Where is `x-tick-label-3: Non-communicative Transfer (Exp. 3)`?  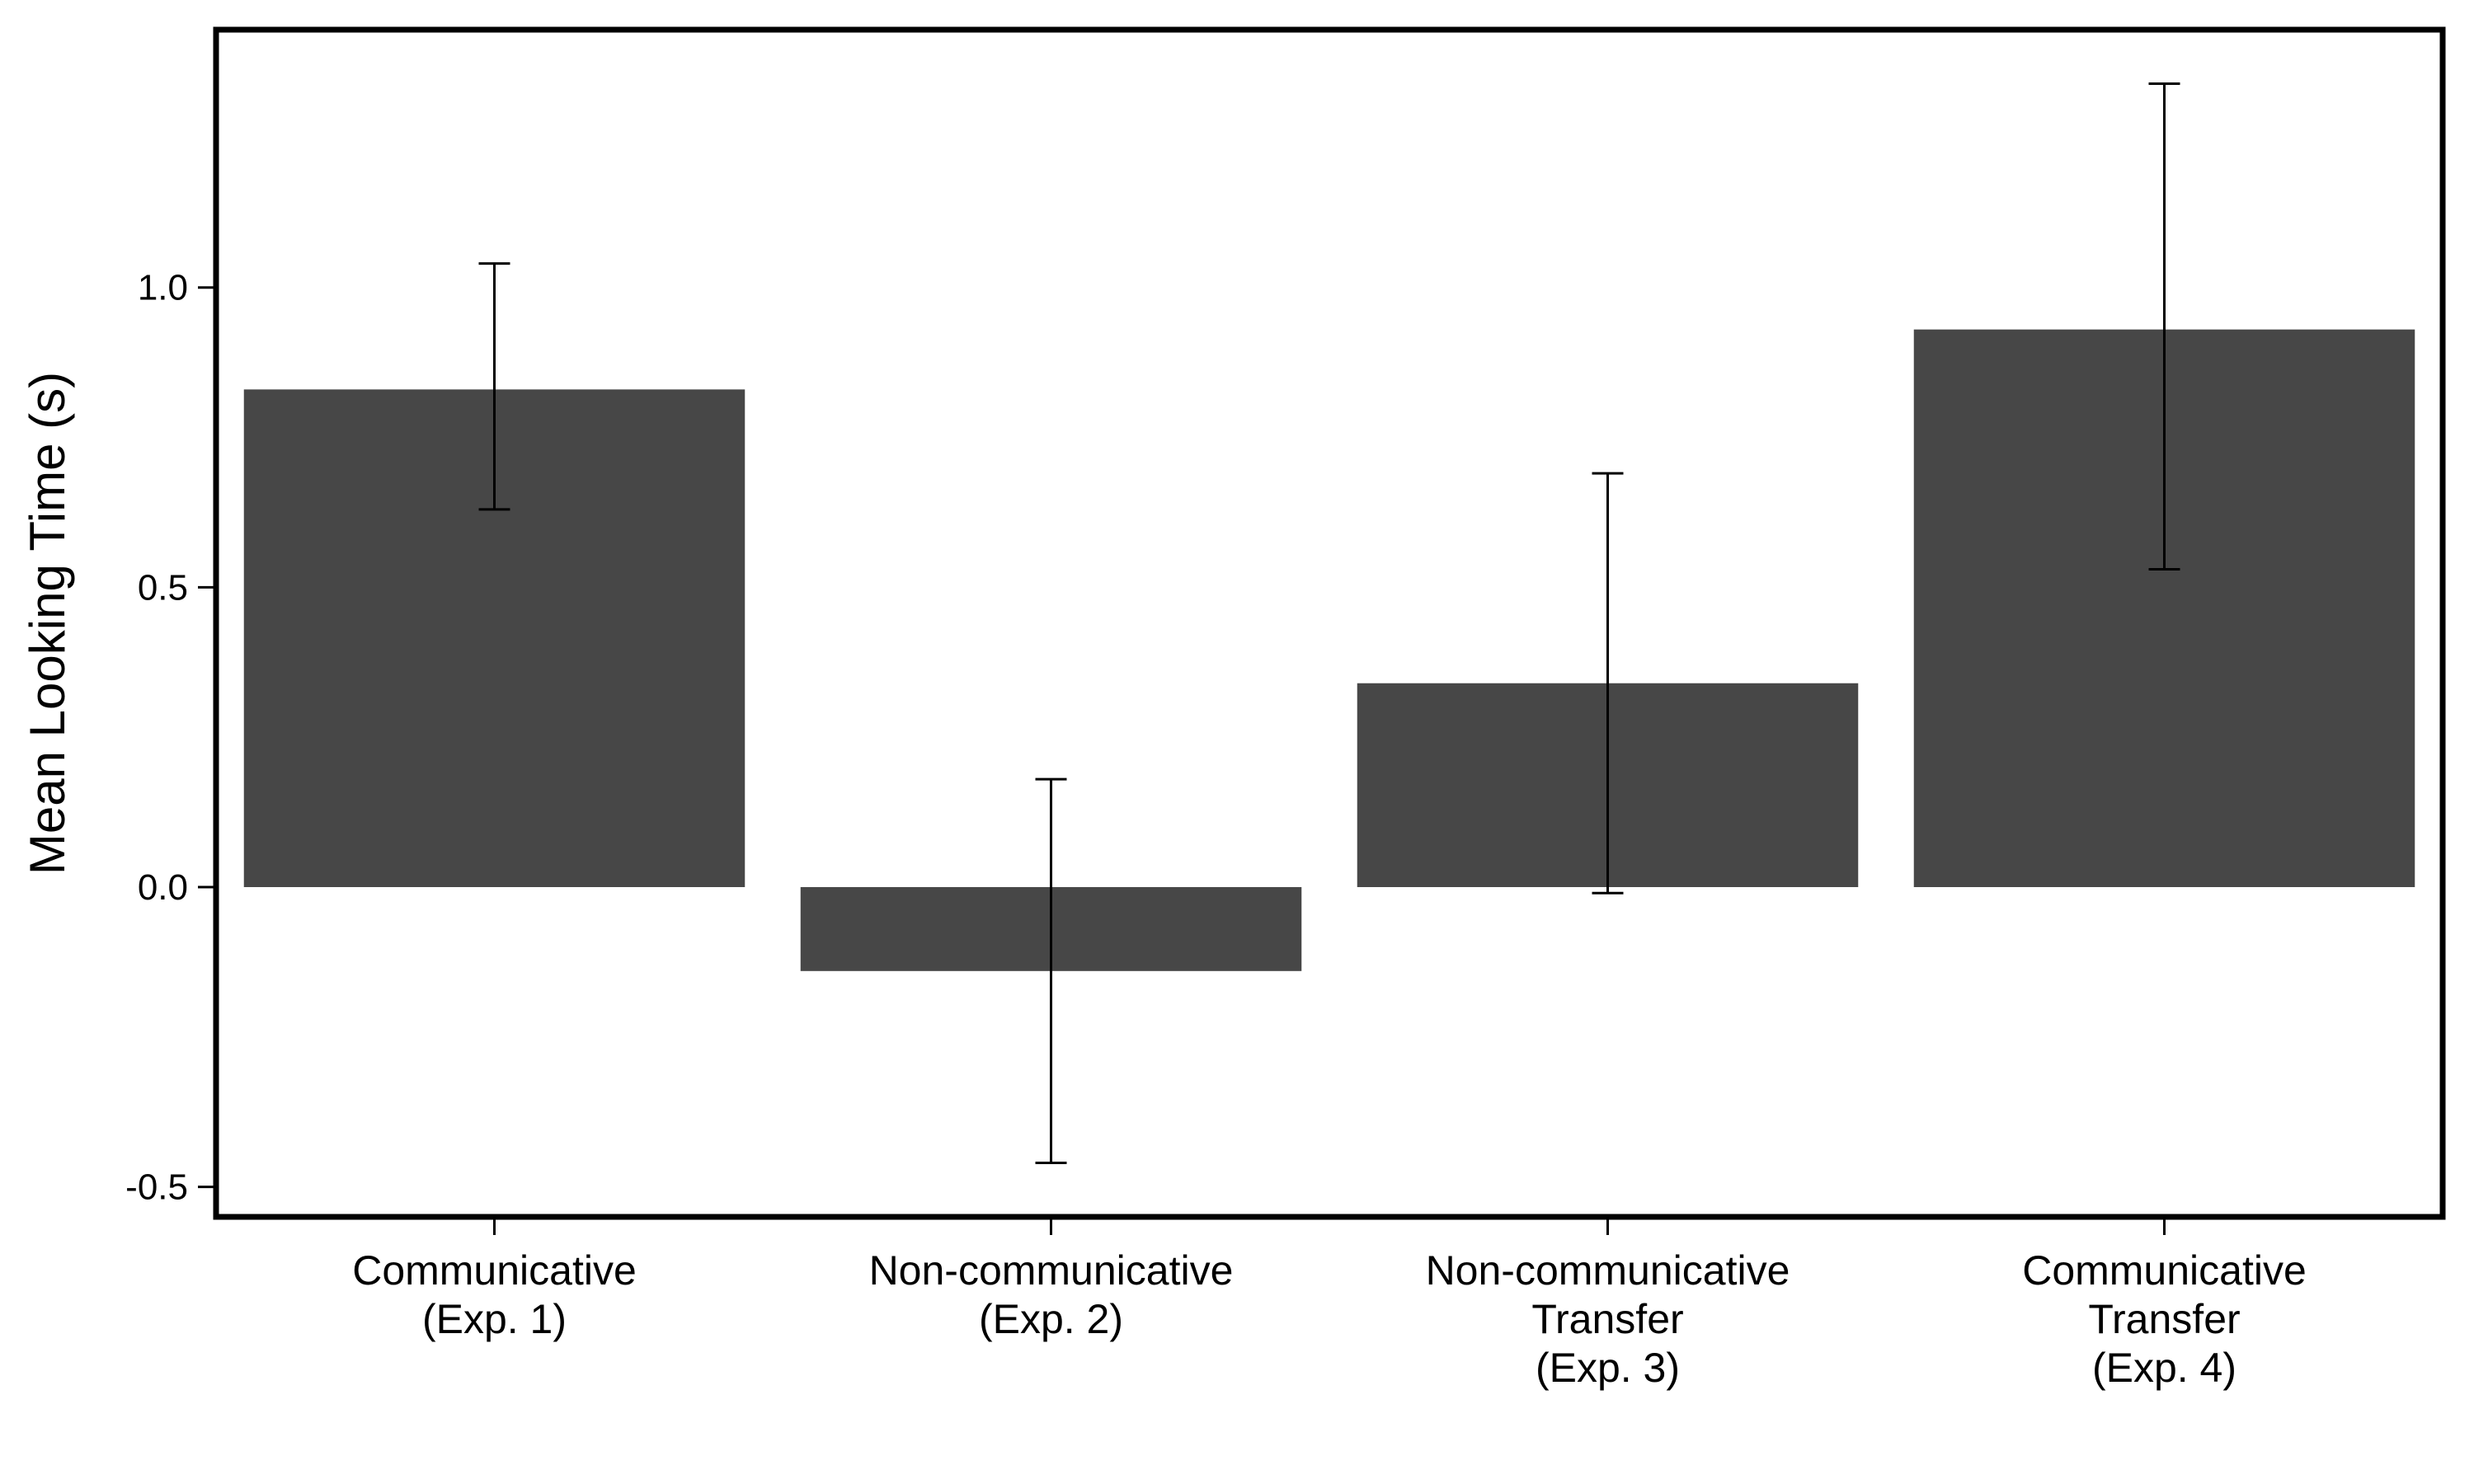
x-tick-label-3: Non-communicative Transfer (Exp. 3) is located at coordinates (1608, 1319).